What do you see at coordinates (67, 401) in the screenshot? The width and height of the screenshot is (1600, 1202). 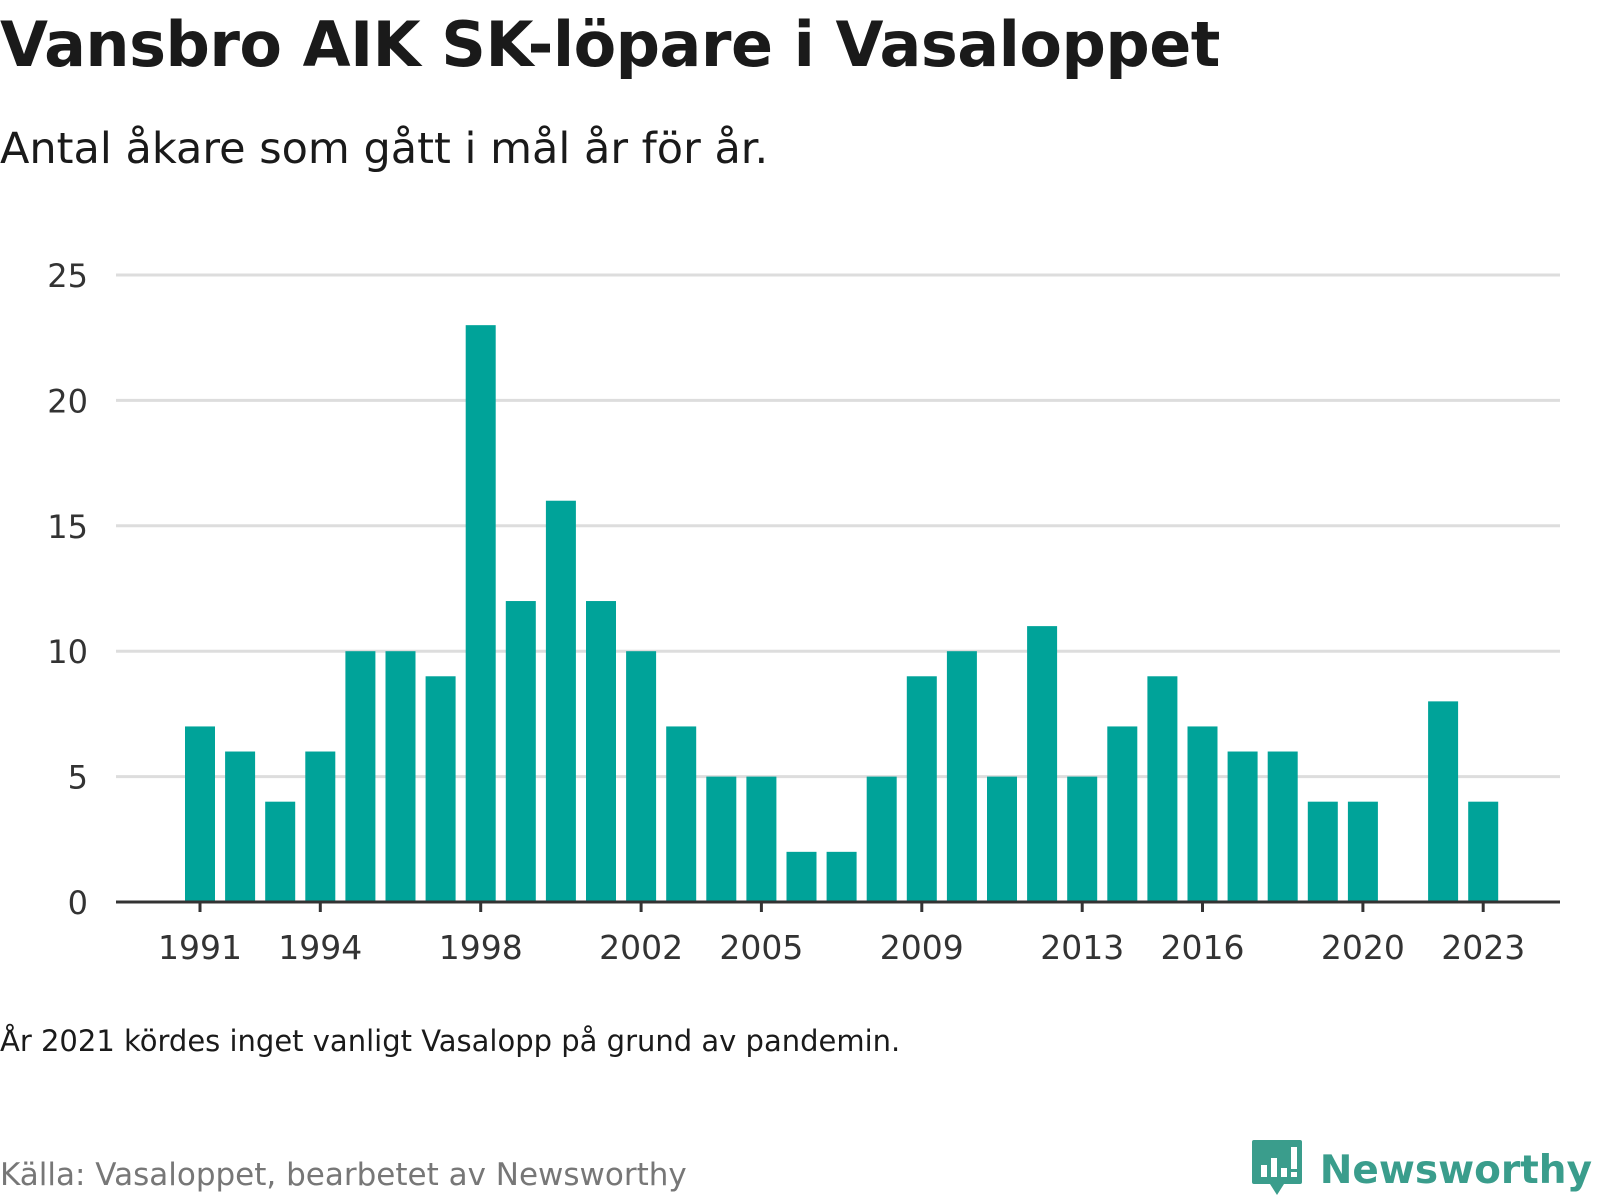 I see `y-tick-label: 20` at bounding box center [67, 401].